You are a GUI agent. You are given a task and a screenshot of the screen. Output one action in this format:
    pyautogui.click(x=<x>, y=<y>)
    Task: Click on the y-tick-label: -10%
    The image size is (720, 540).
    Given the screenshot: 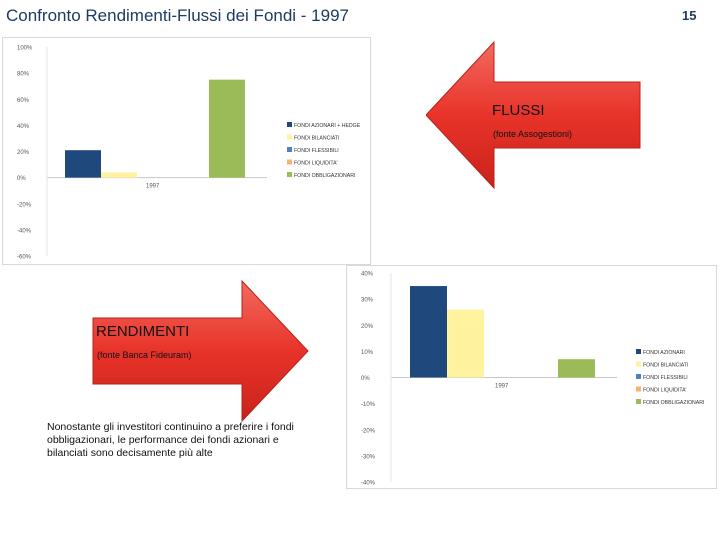 What is the action you would take?
    pyautogui.click(x=368, y=405)
    